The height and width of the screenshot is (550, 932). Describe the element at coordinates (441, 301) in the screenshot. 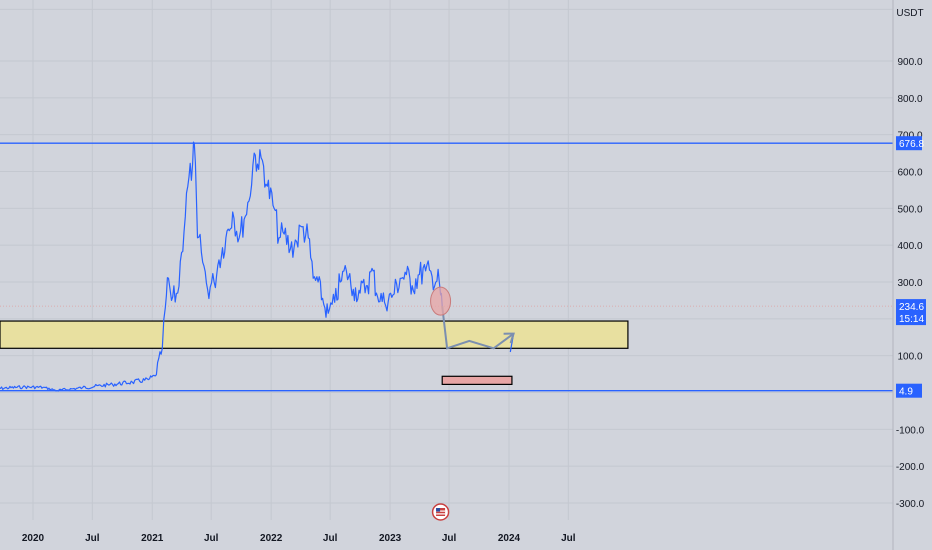

I see `highlight-circle` at that location.